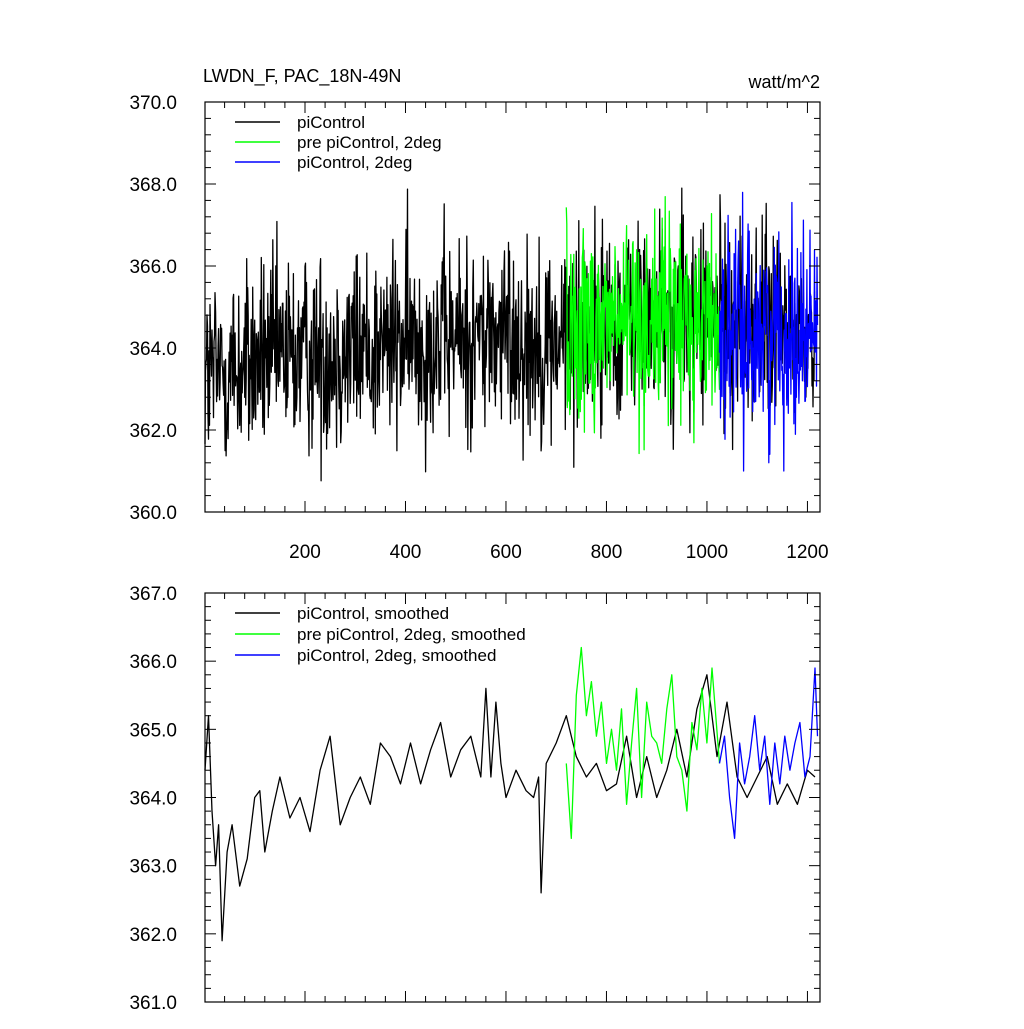 The image size is (1024, 1029). Describe the element at coordinates (607, 552) in the screenshot. I see `x-tick-label: 800` at that location.